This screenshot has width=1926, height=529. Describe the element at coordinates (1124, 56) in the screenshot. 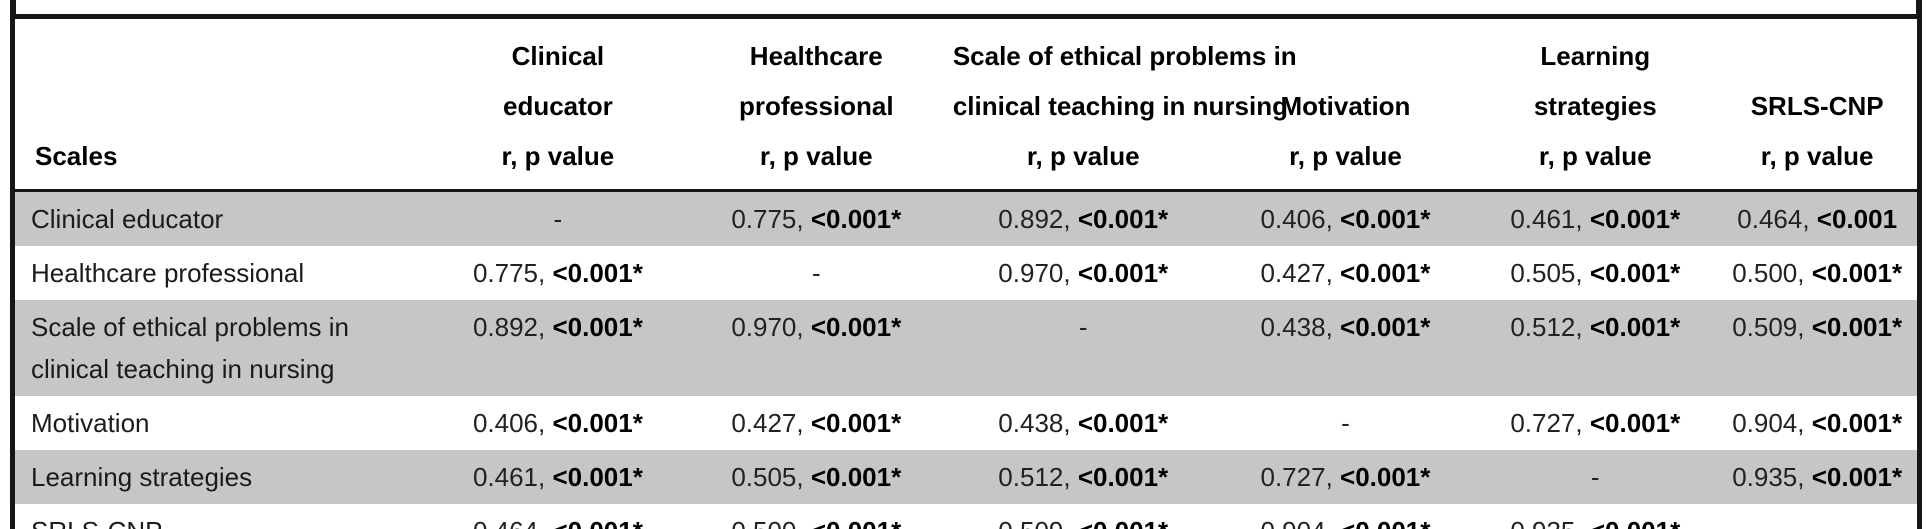

I see `header-line: Scale of ethical problems in` at that location.